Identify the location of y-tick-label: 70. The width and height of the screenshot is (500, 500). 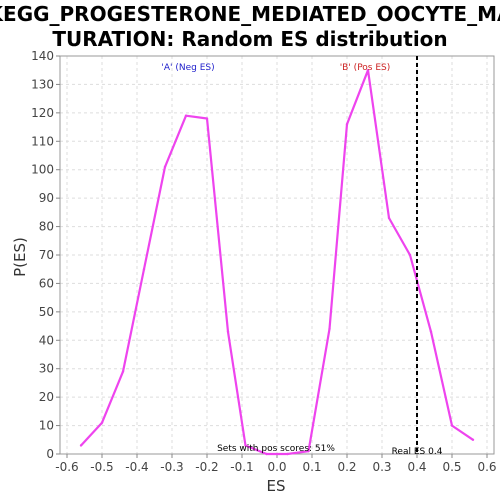
(46, 255).